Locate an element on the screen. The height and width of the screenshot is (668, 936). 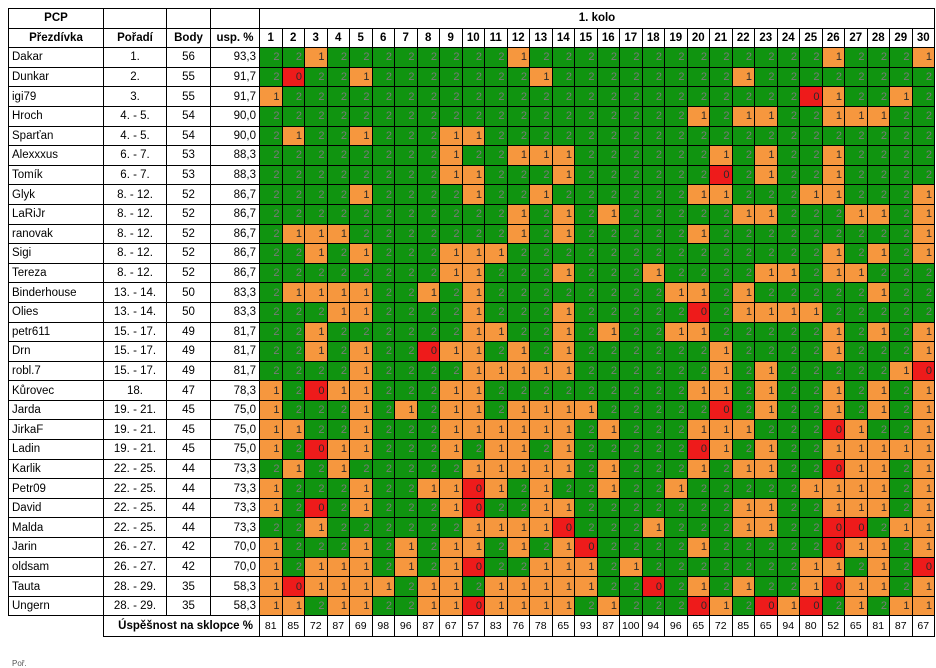
player-nick: Tereza is located at coordinates (56, 273).